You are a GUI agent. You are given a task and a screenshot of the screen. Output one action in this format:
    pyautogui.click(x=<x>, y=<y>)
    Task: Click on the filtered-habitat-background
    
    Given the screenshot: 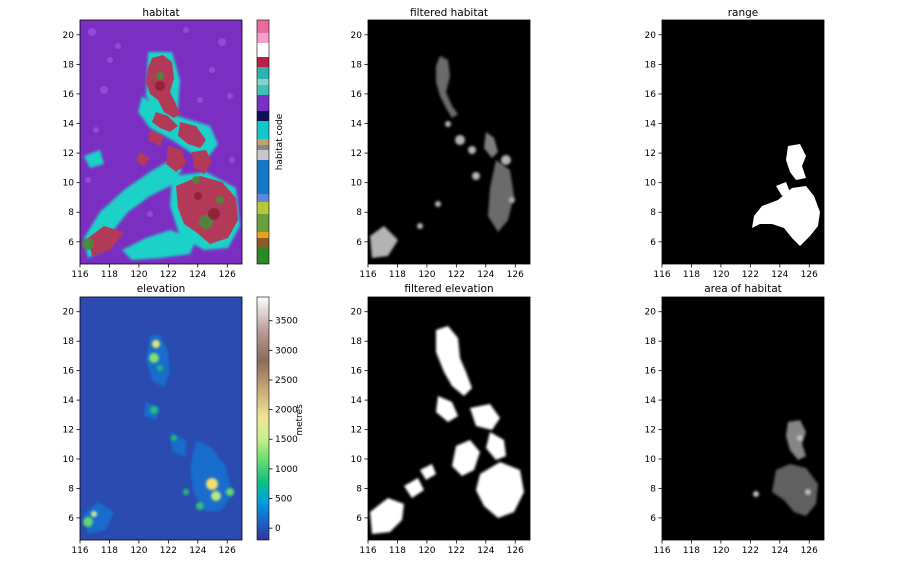 What is the action you would take?
    pyautogui.click(x=449, y=142)
    